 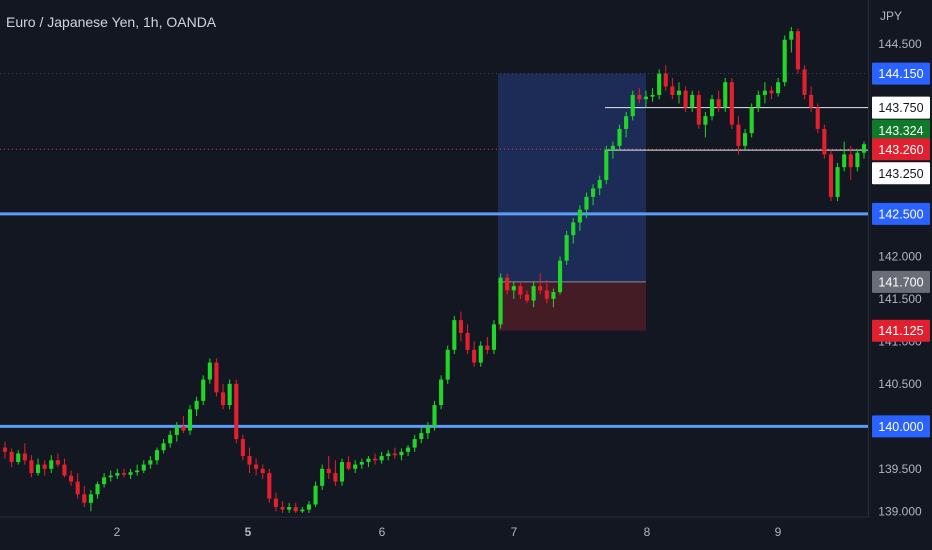 What do you see at coordinates (900, 469) in the screenshot?
I see `y-tick-label: 139.500` at bounding box center [900, 469].